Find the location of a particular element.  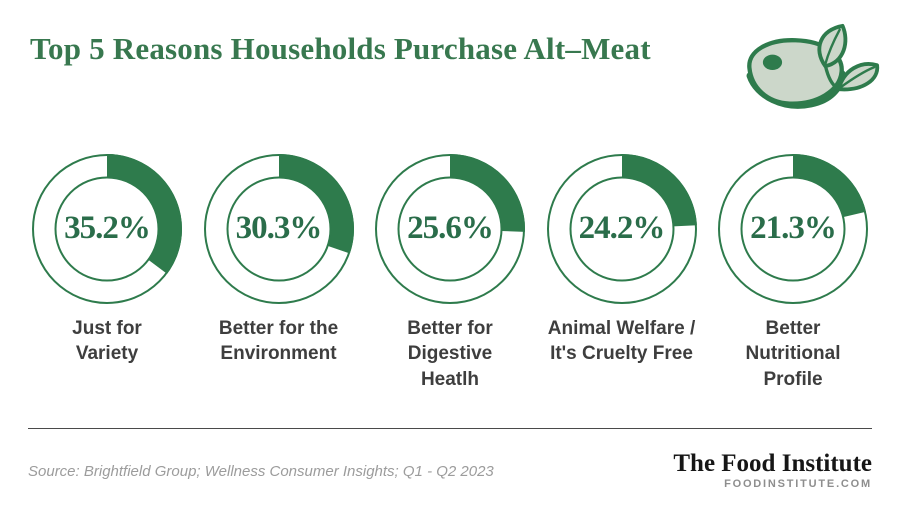

donut-ring: 24.2% is located at coordinates (622, 229).